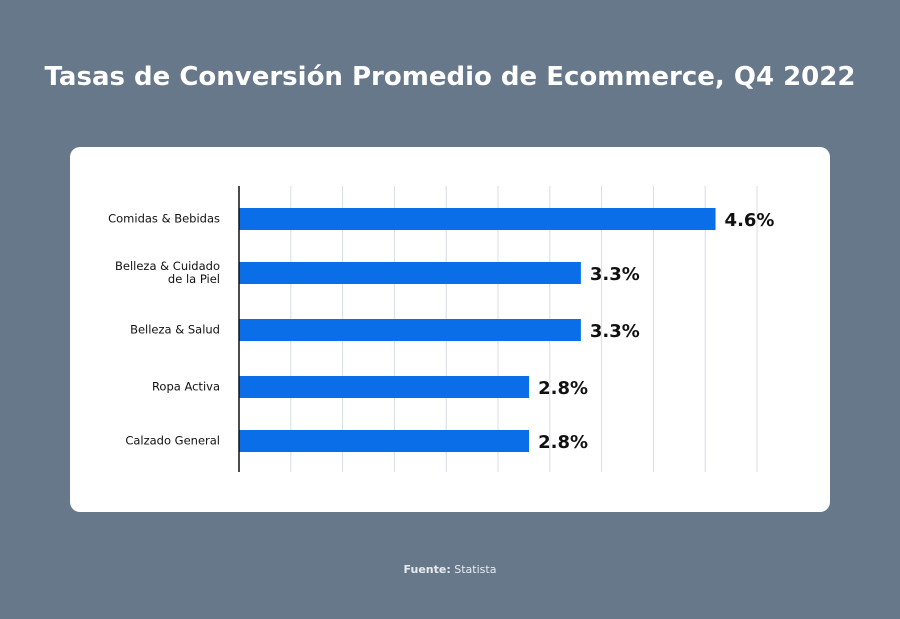  Describe the element at coordinates (172, 440) in the screenshot. I see `category-label: Calzado General` at that location.